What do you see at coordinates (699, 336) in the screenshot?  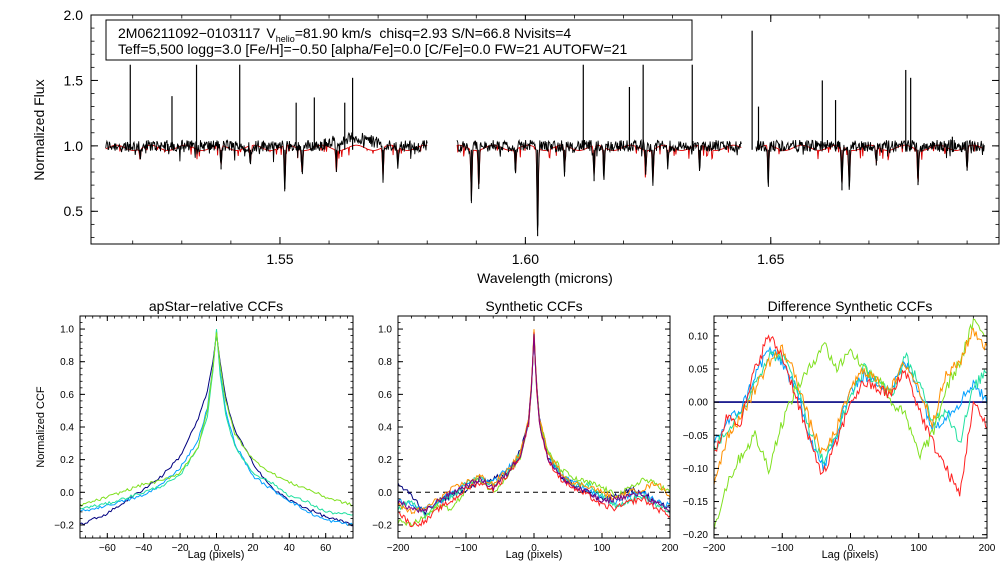 I see `y-tick-label: 0.10` at bounding box center [699, 336].